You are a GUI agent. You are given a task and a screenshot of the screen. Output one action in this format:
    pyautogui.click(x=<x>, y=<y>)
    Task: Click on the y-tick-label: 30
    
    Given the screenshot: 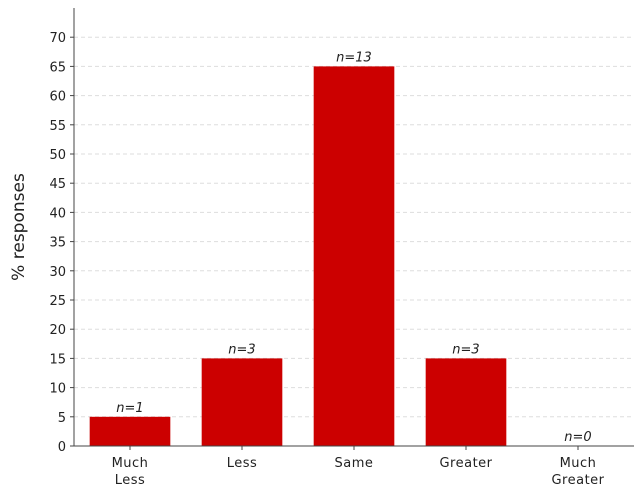 What is the action you would take?
    pyautogui.click(x=57, y=272)
    